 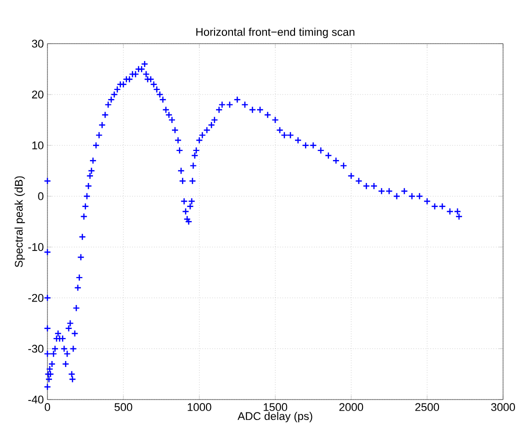 I want to click on x-tick-label: 500, so click(x=123, y=407).